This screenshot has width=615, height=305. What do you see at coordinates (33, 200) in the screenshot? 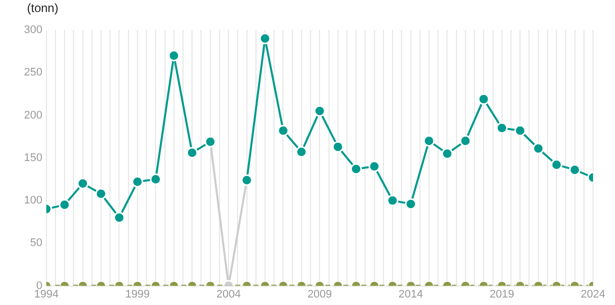
I see `y-tick-label: 100` at bounding box center [33, 200].